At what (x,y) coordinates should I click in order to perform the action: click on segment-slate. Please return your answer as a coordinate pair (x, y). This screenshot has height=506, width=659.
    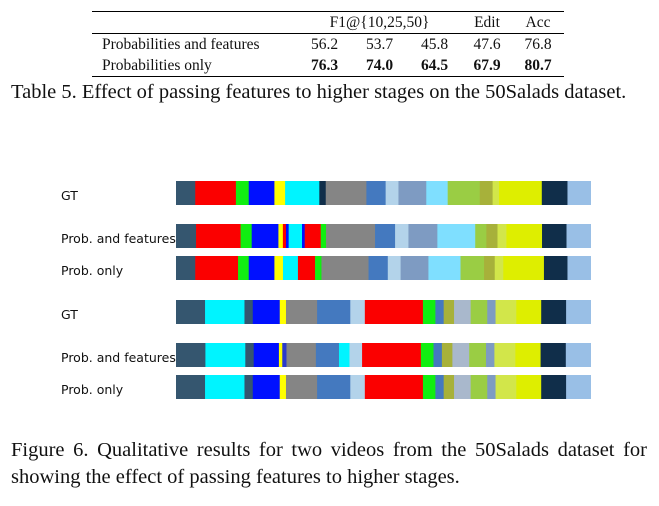
    Looking at the image, I should click on (491, 387).